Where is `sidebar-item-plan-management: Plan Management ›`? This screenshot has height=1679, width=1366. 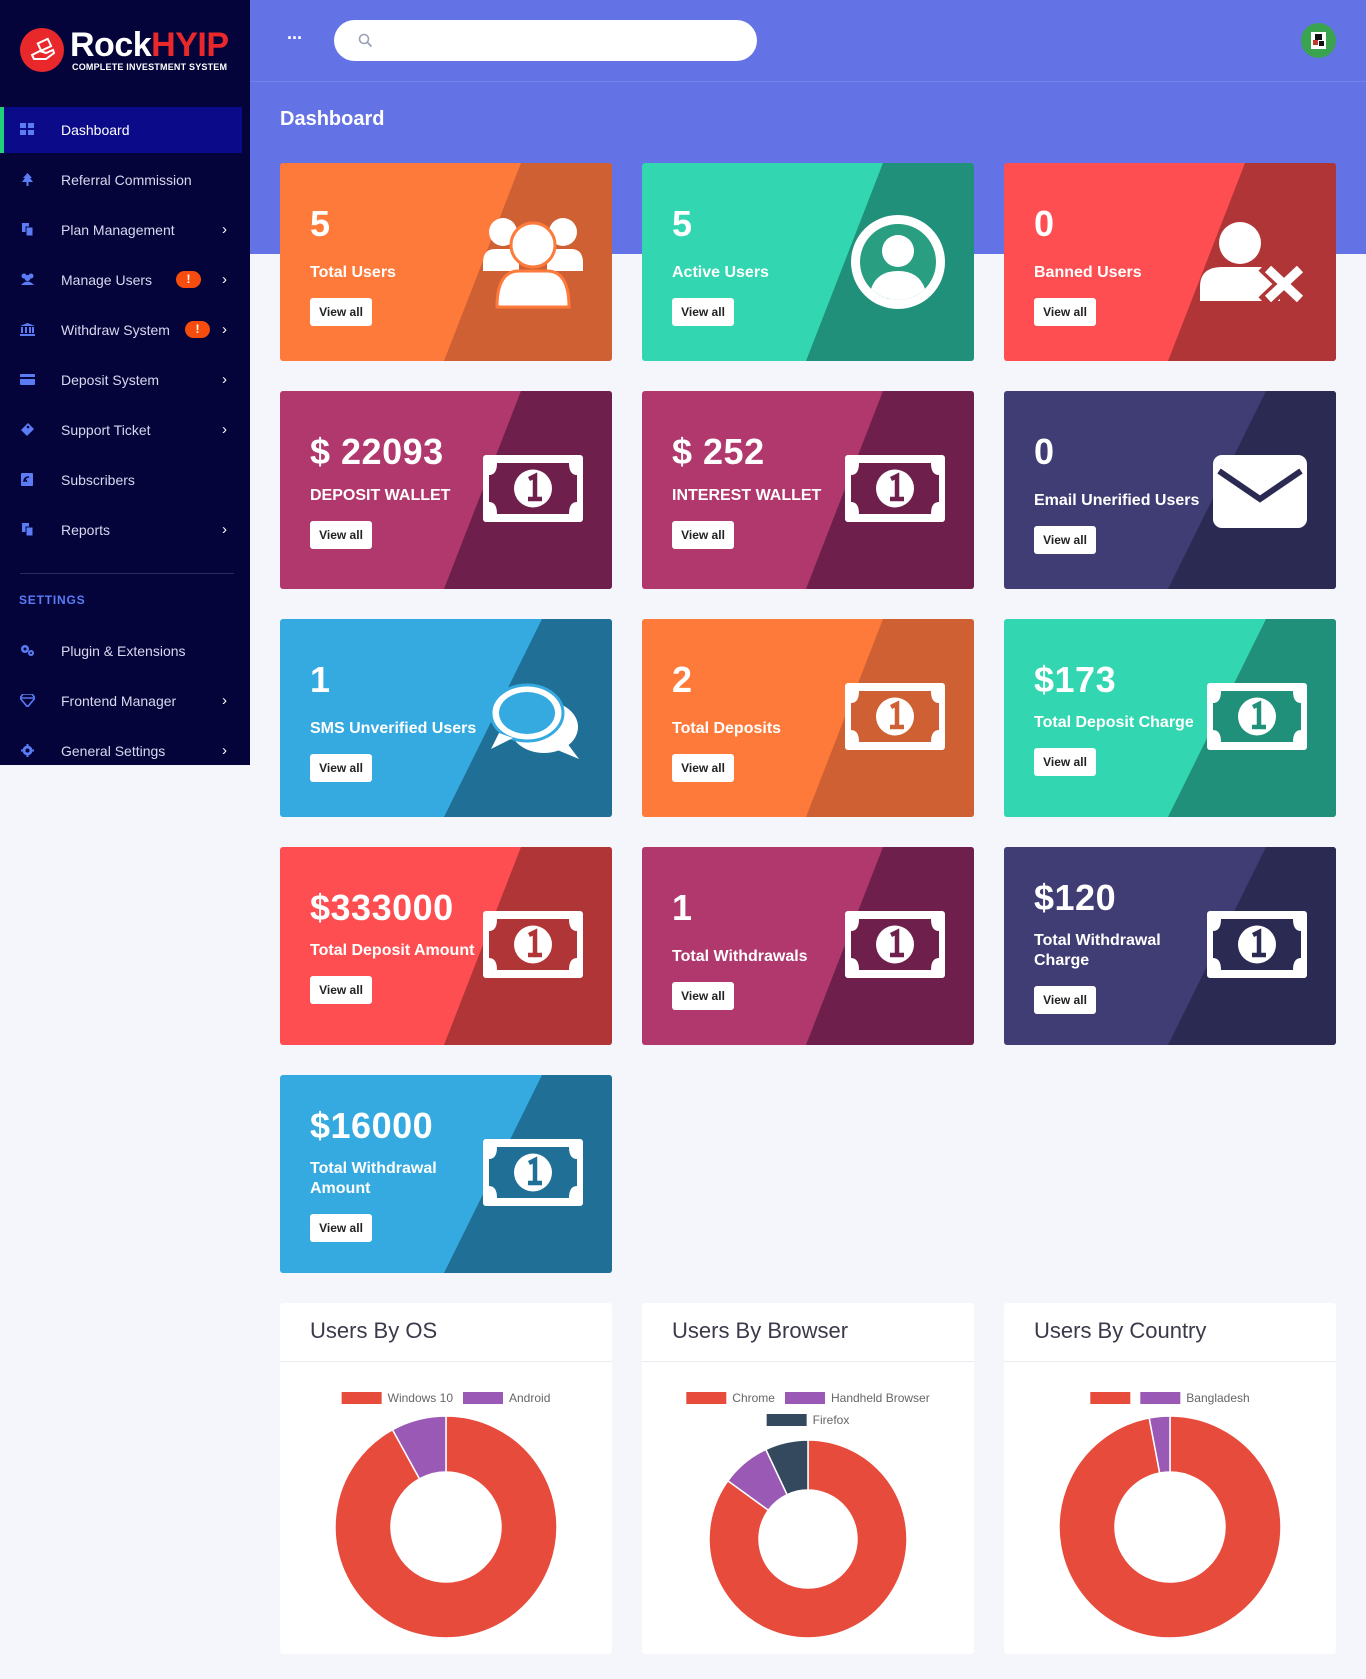
sidebar-item-plan-management: Plan Management › is located at coordinates (125, 230).